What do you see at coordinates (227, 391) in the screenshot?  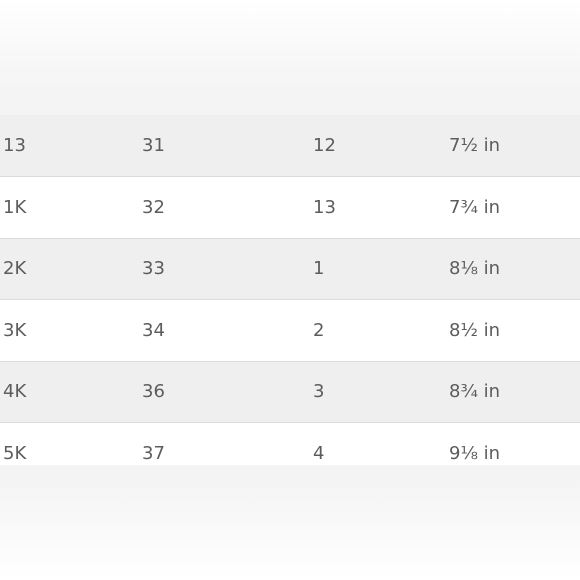 I see `table-cell-col2: 36` at bounding box center [227, 391].